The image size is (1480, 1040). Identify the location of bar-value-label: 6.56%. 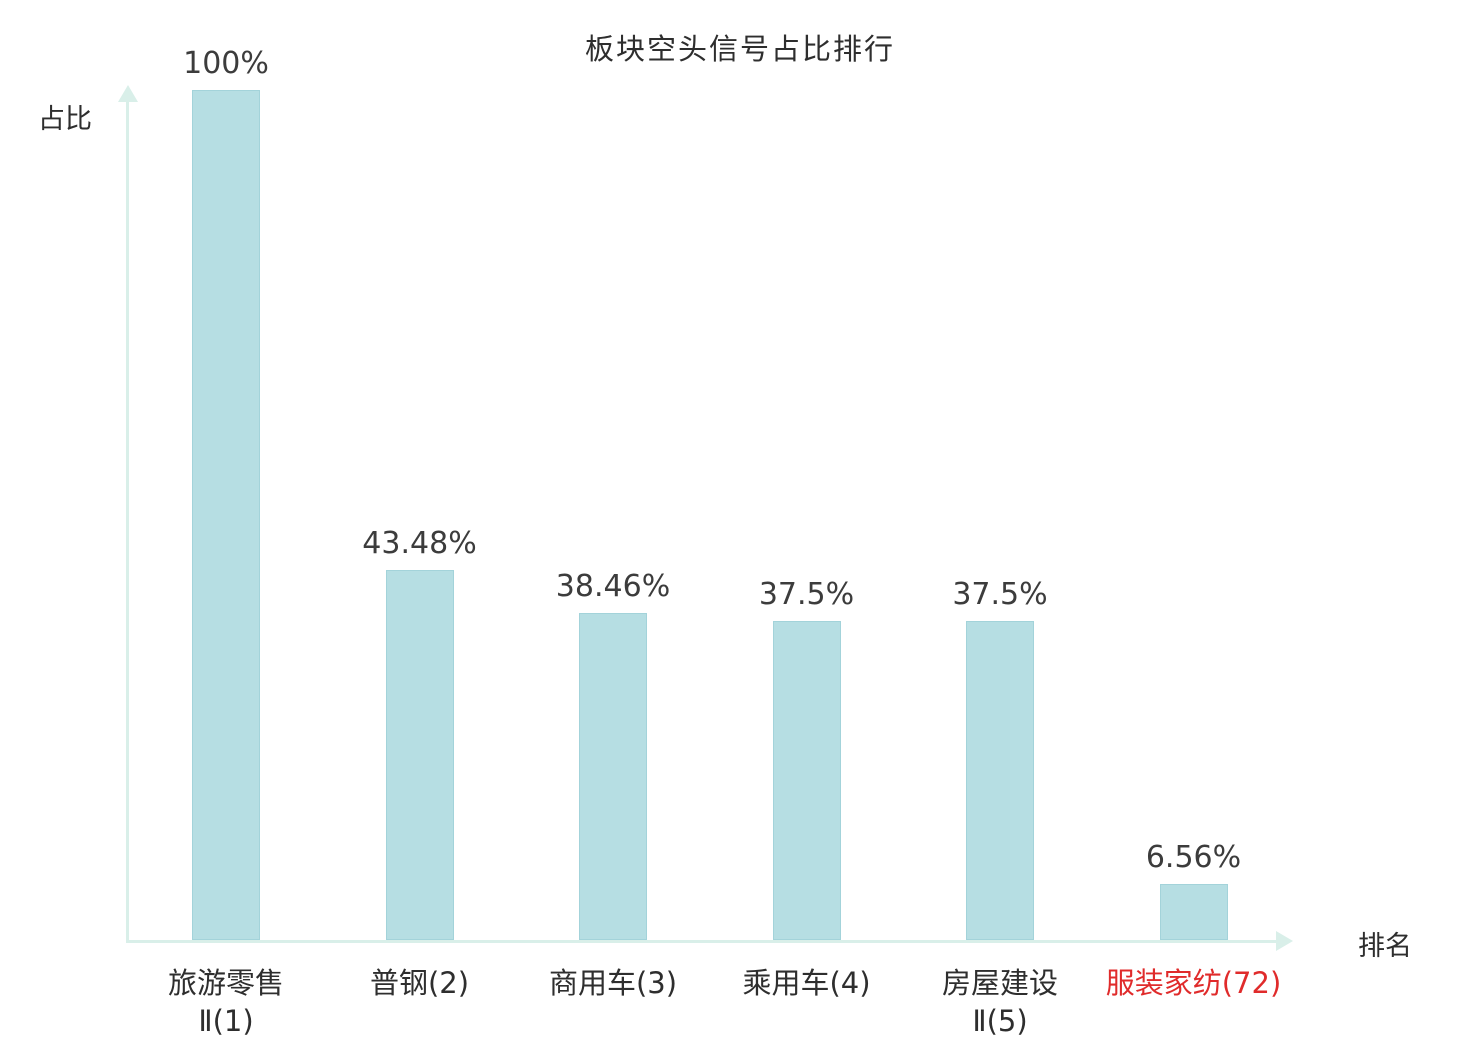
(1193, 858).